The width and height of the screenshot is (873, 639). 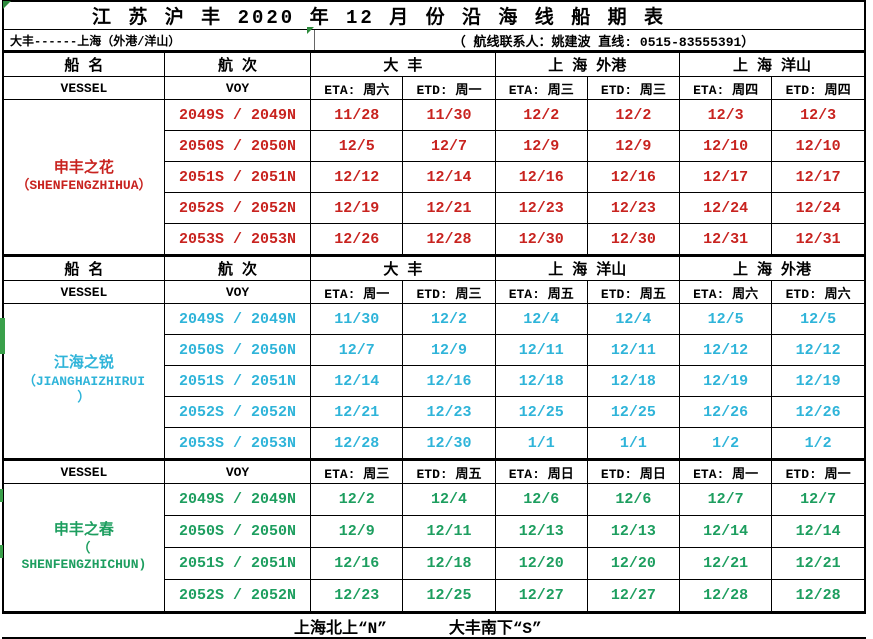 I want to click on green-tick-artifact, so click(x=1, y=495).